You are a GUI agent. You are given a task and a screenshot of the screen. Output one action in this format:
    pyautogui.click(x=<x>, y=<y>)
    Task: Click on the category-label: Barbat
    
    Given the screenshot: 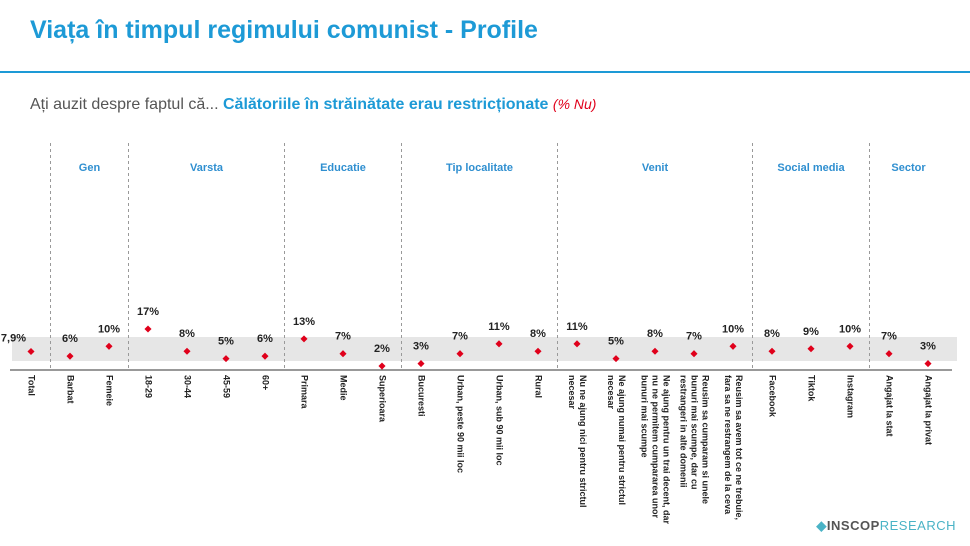 What is the action you would take?
    pyautogui.click(x=70, y=389)
    